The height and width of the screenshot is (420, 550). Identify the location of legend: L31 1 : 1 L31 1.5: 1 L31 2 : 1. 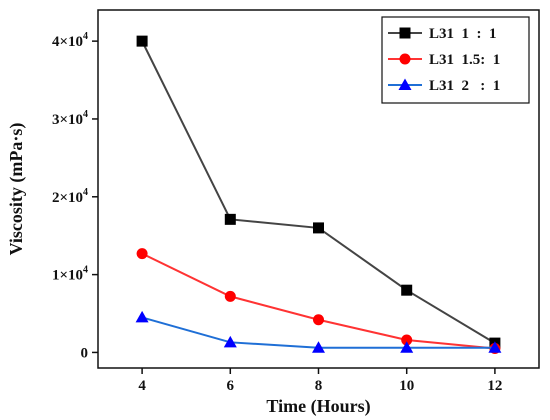
(455, 60).